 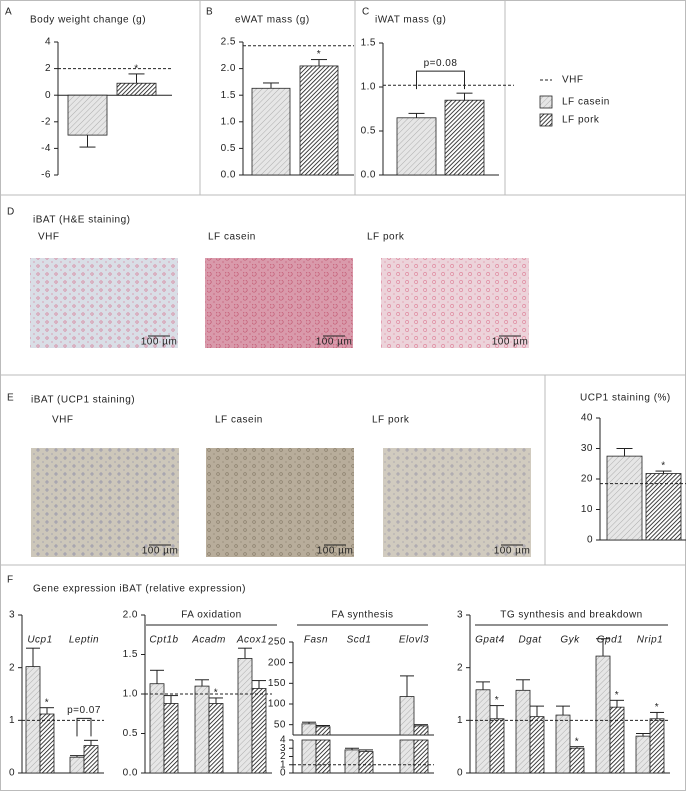 What do you see at coordinates (10, 398) in the screenshot?
I see `panel-letter: E` at bounding box center [10, 398].